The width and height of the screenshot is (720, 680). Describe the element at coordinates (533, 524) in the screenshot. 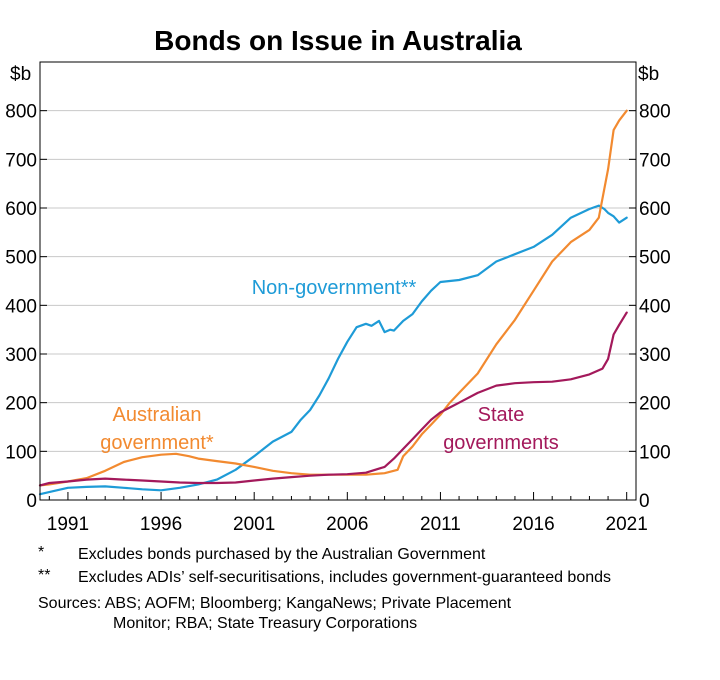

I see `x-tick-label: 2016` at that location.